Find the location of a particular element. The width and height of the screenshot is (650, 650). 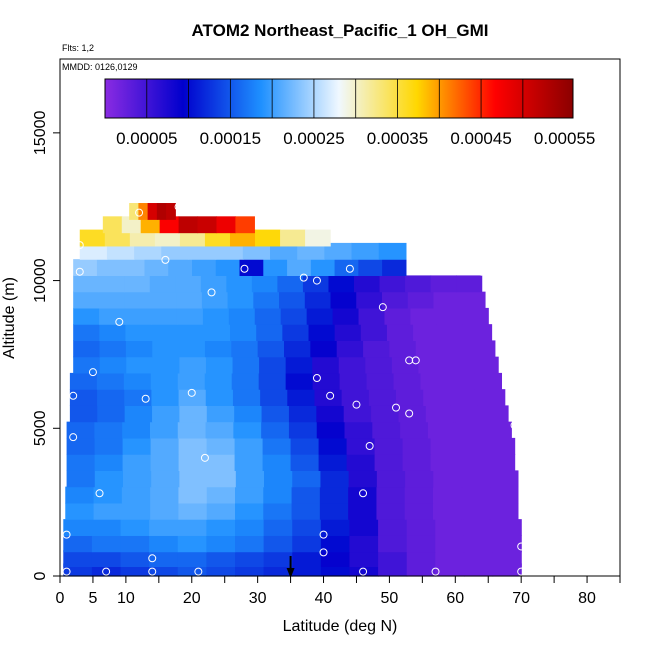

x-tick-label: 5 is located at coordinates (92, 598).